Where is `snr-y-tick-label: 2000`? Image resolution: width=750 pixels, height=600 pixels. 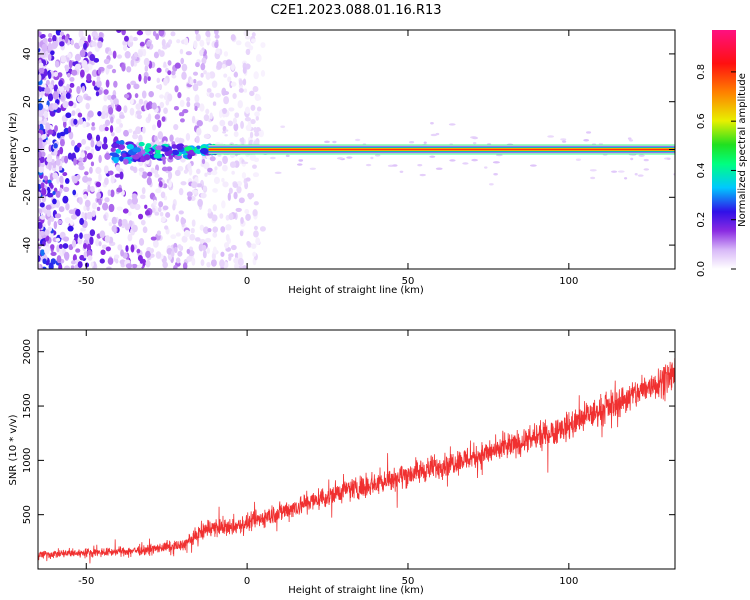 snr-y-tick-label: 2000 is located at coordinates (27, 351).